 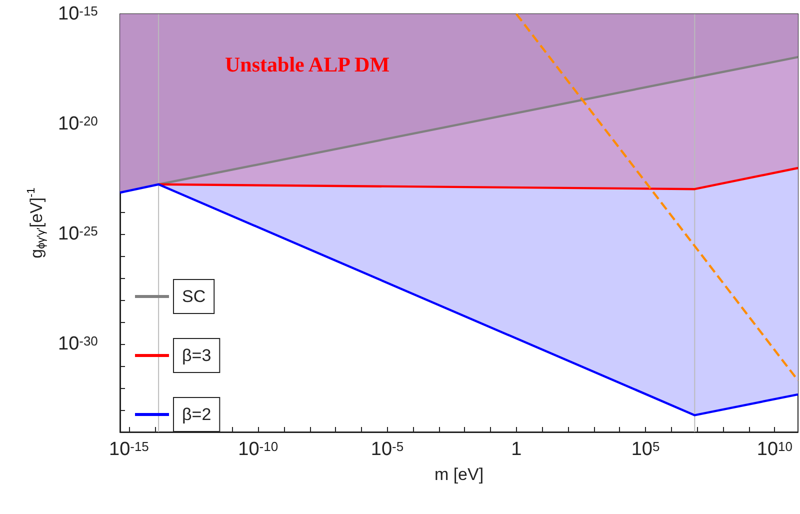 What do you see at coordinates (194, 296) in the screenshot?
I see `legend-label: SC` at bounding box center [194, 296].